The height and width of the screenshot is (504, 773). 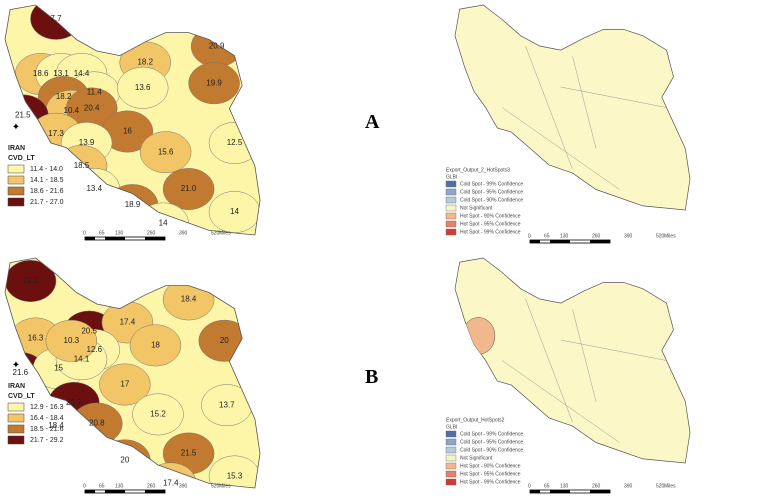 What do you see at coordinates (127, 131) in the screenshot?
I see `province-label: 16` at bounding box center [127, 131].